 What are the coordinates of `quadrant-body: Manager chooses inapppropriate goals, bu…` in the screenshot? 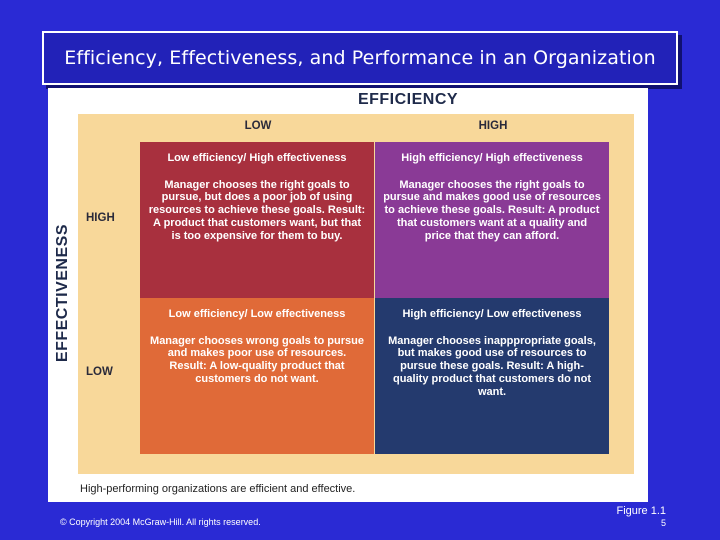 It's located at (492, 366).